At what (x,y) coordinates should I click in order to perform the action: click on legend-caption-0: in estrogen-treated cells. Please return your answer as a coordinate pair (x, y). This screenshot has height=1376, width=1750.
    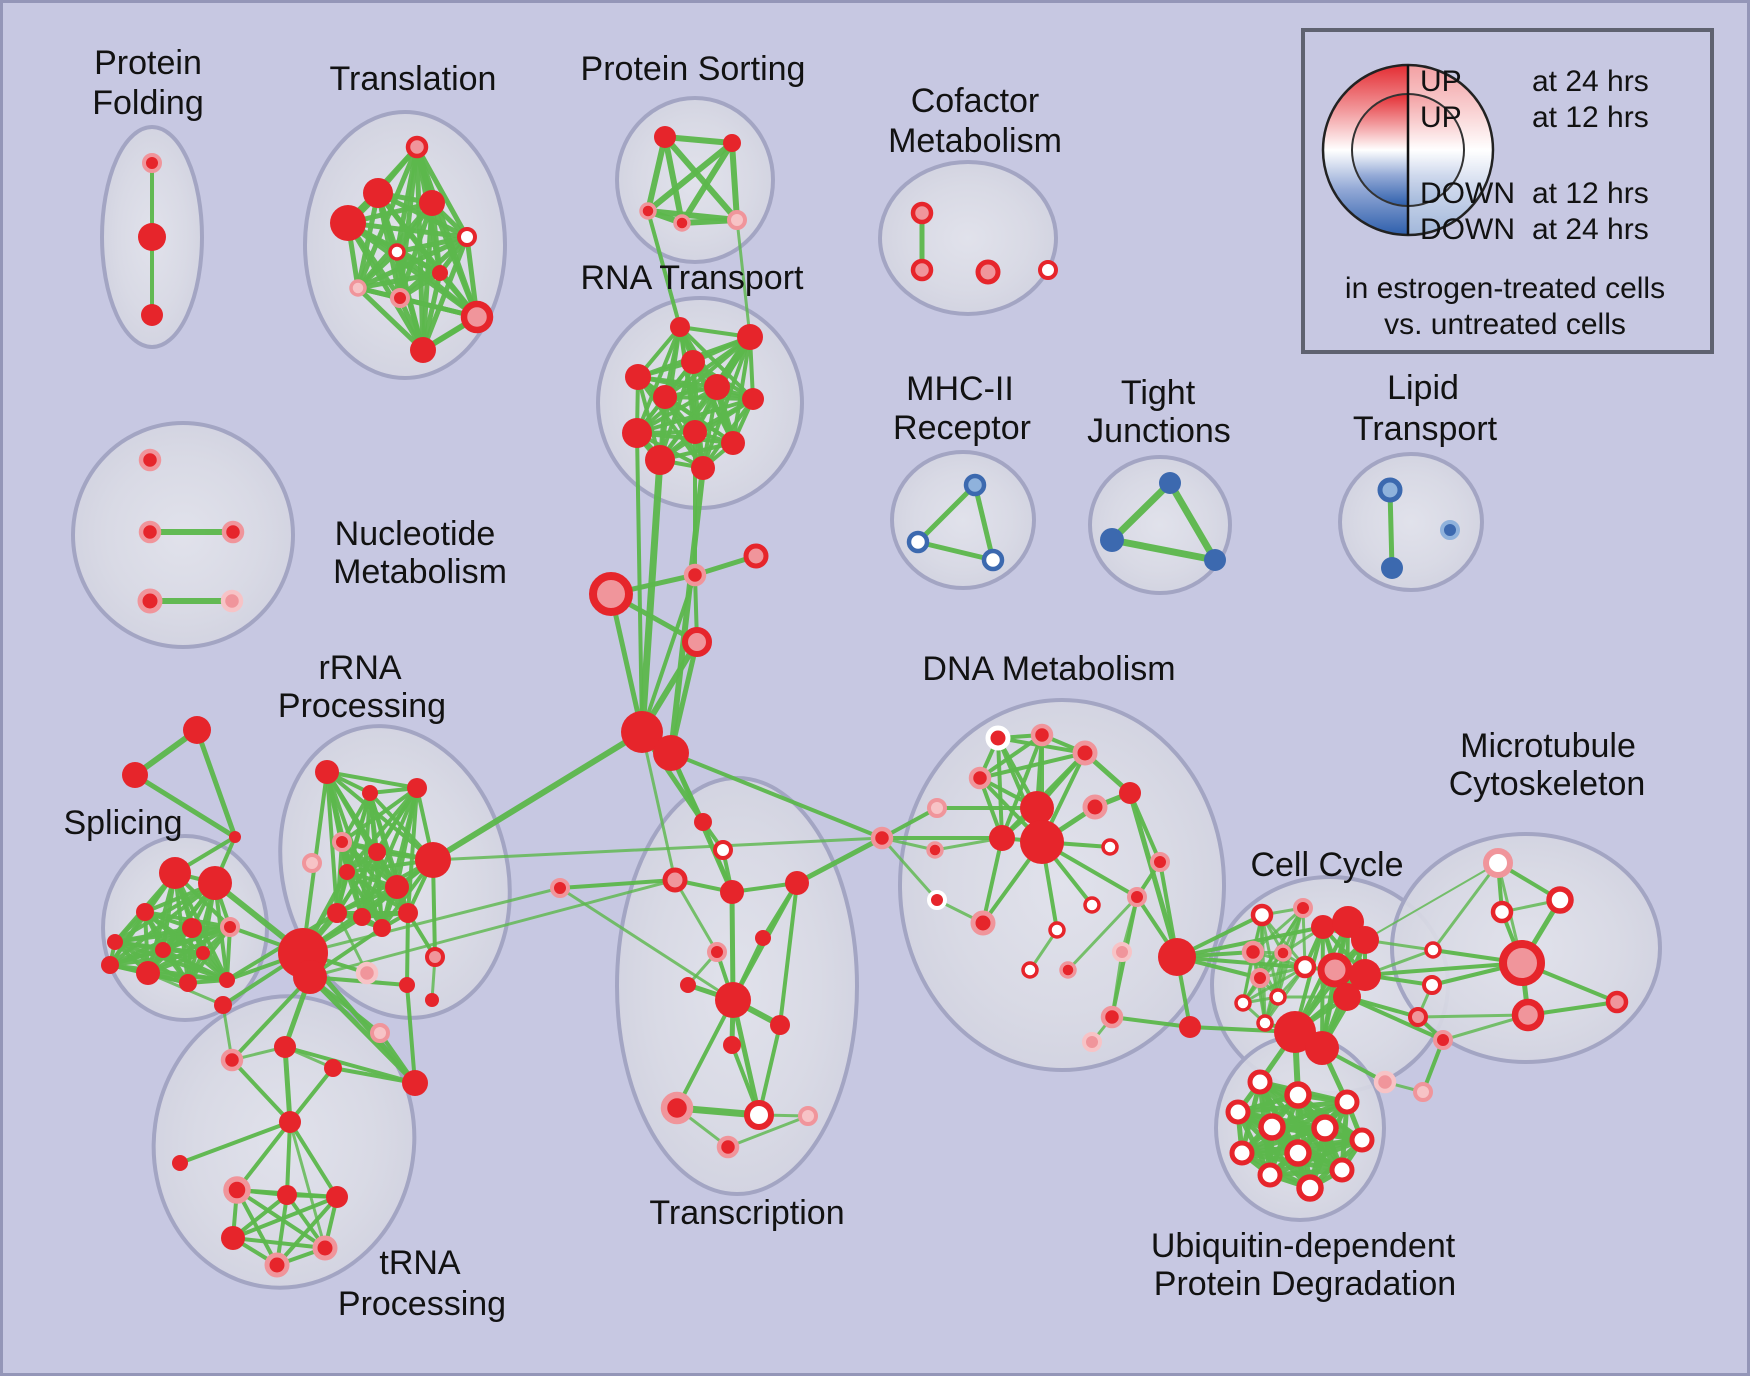
    Looking at the image, I should click on (1505, 288).